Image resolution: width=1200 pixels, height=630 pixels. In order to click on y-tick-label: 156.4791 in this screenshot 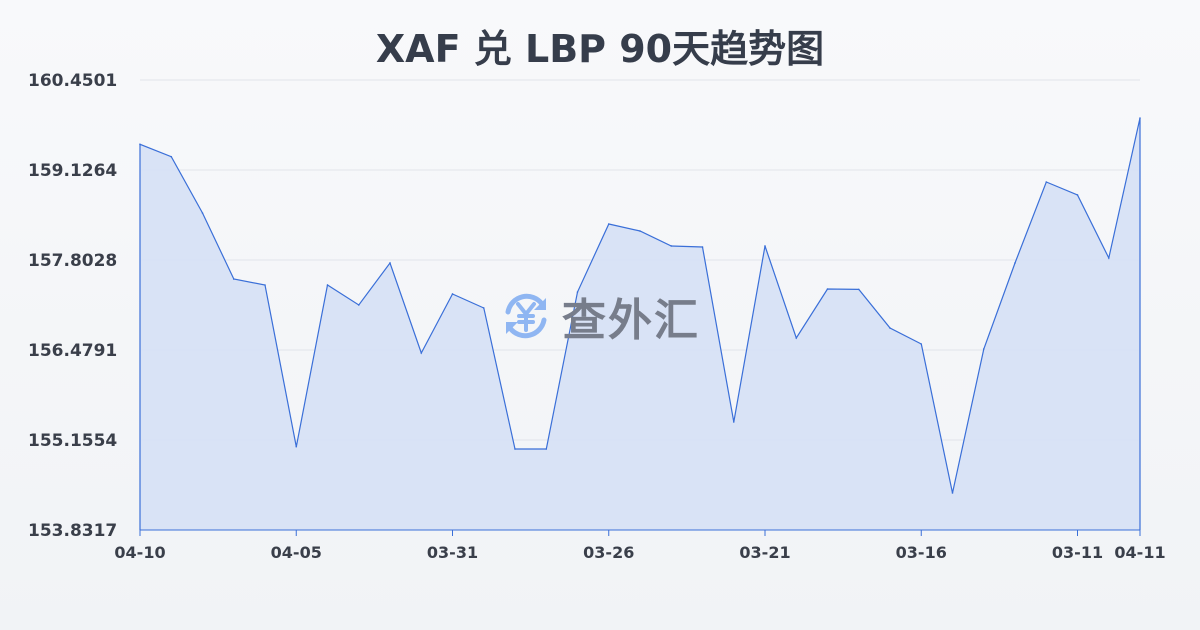, I will do `click(72, 351)`.